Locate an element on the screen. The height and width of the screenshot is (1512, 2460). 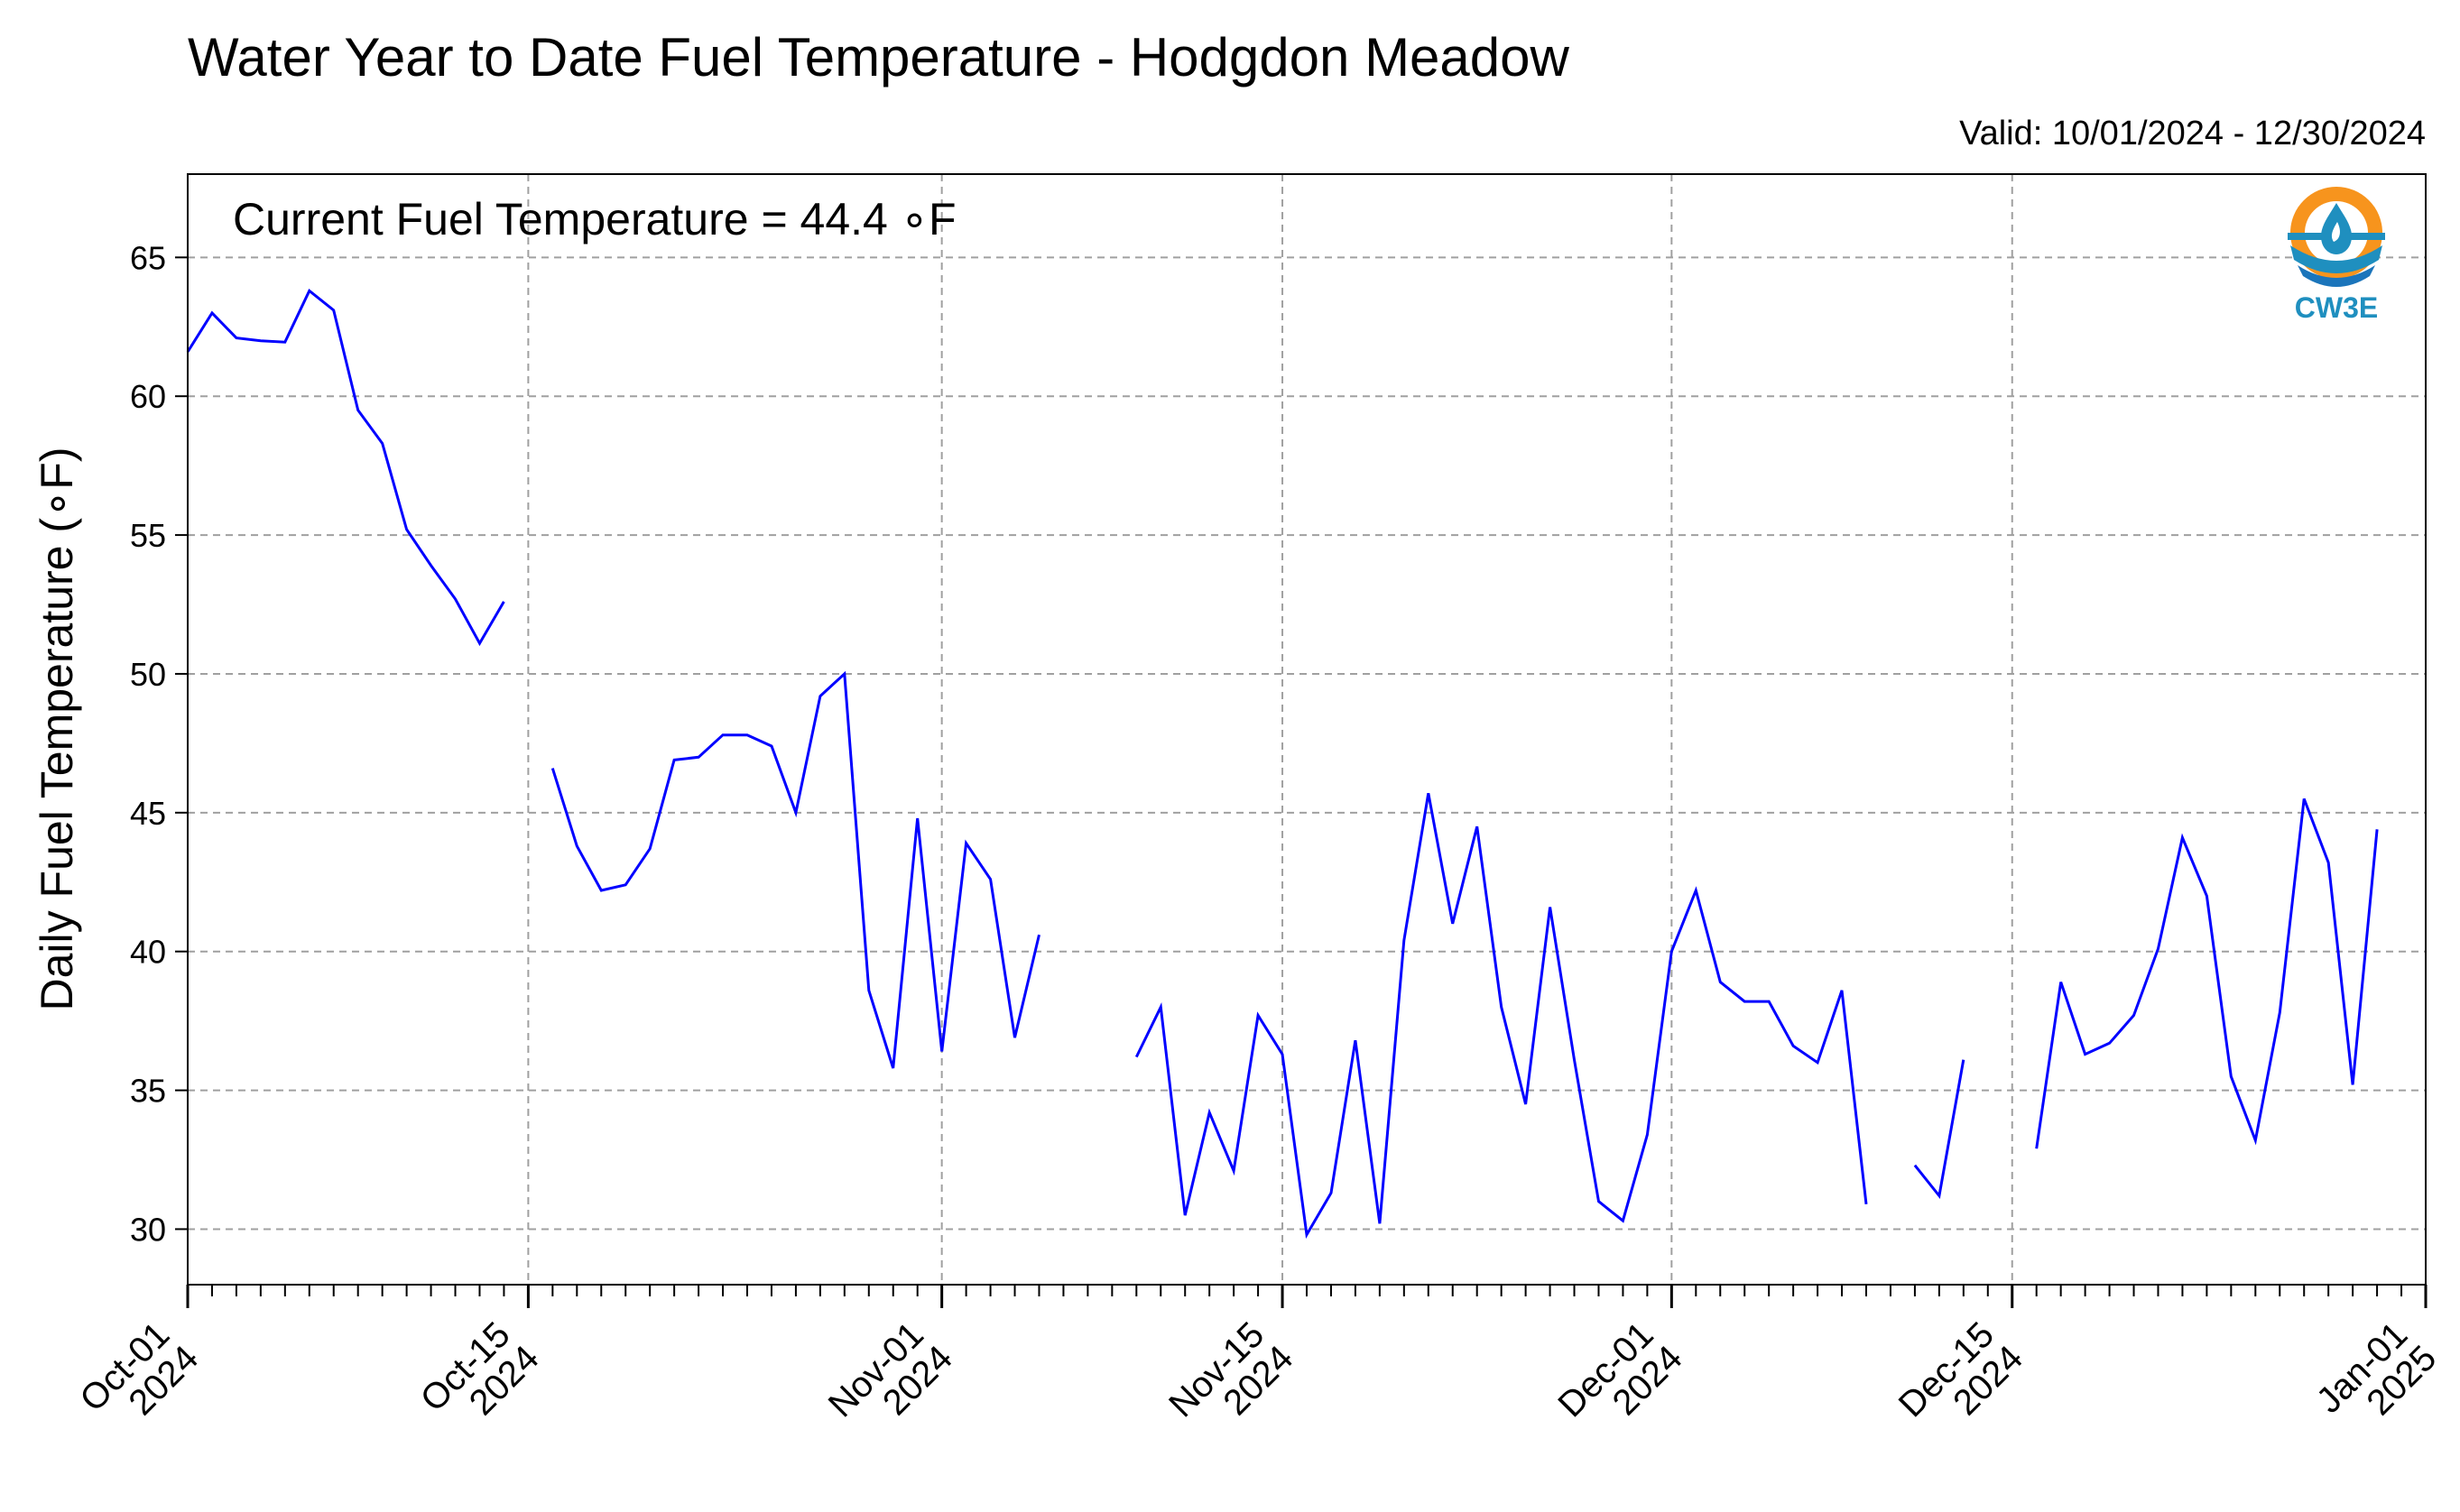
current-fuel-temperature-annotation: Current Fuel Temperature = 44.4 ∘F is located at coordinates (595, 219).